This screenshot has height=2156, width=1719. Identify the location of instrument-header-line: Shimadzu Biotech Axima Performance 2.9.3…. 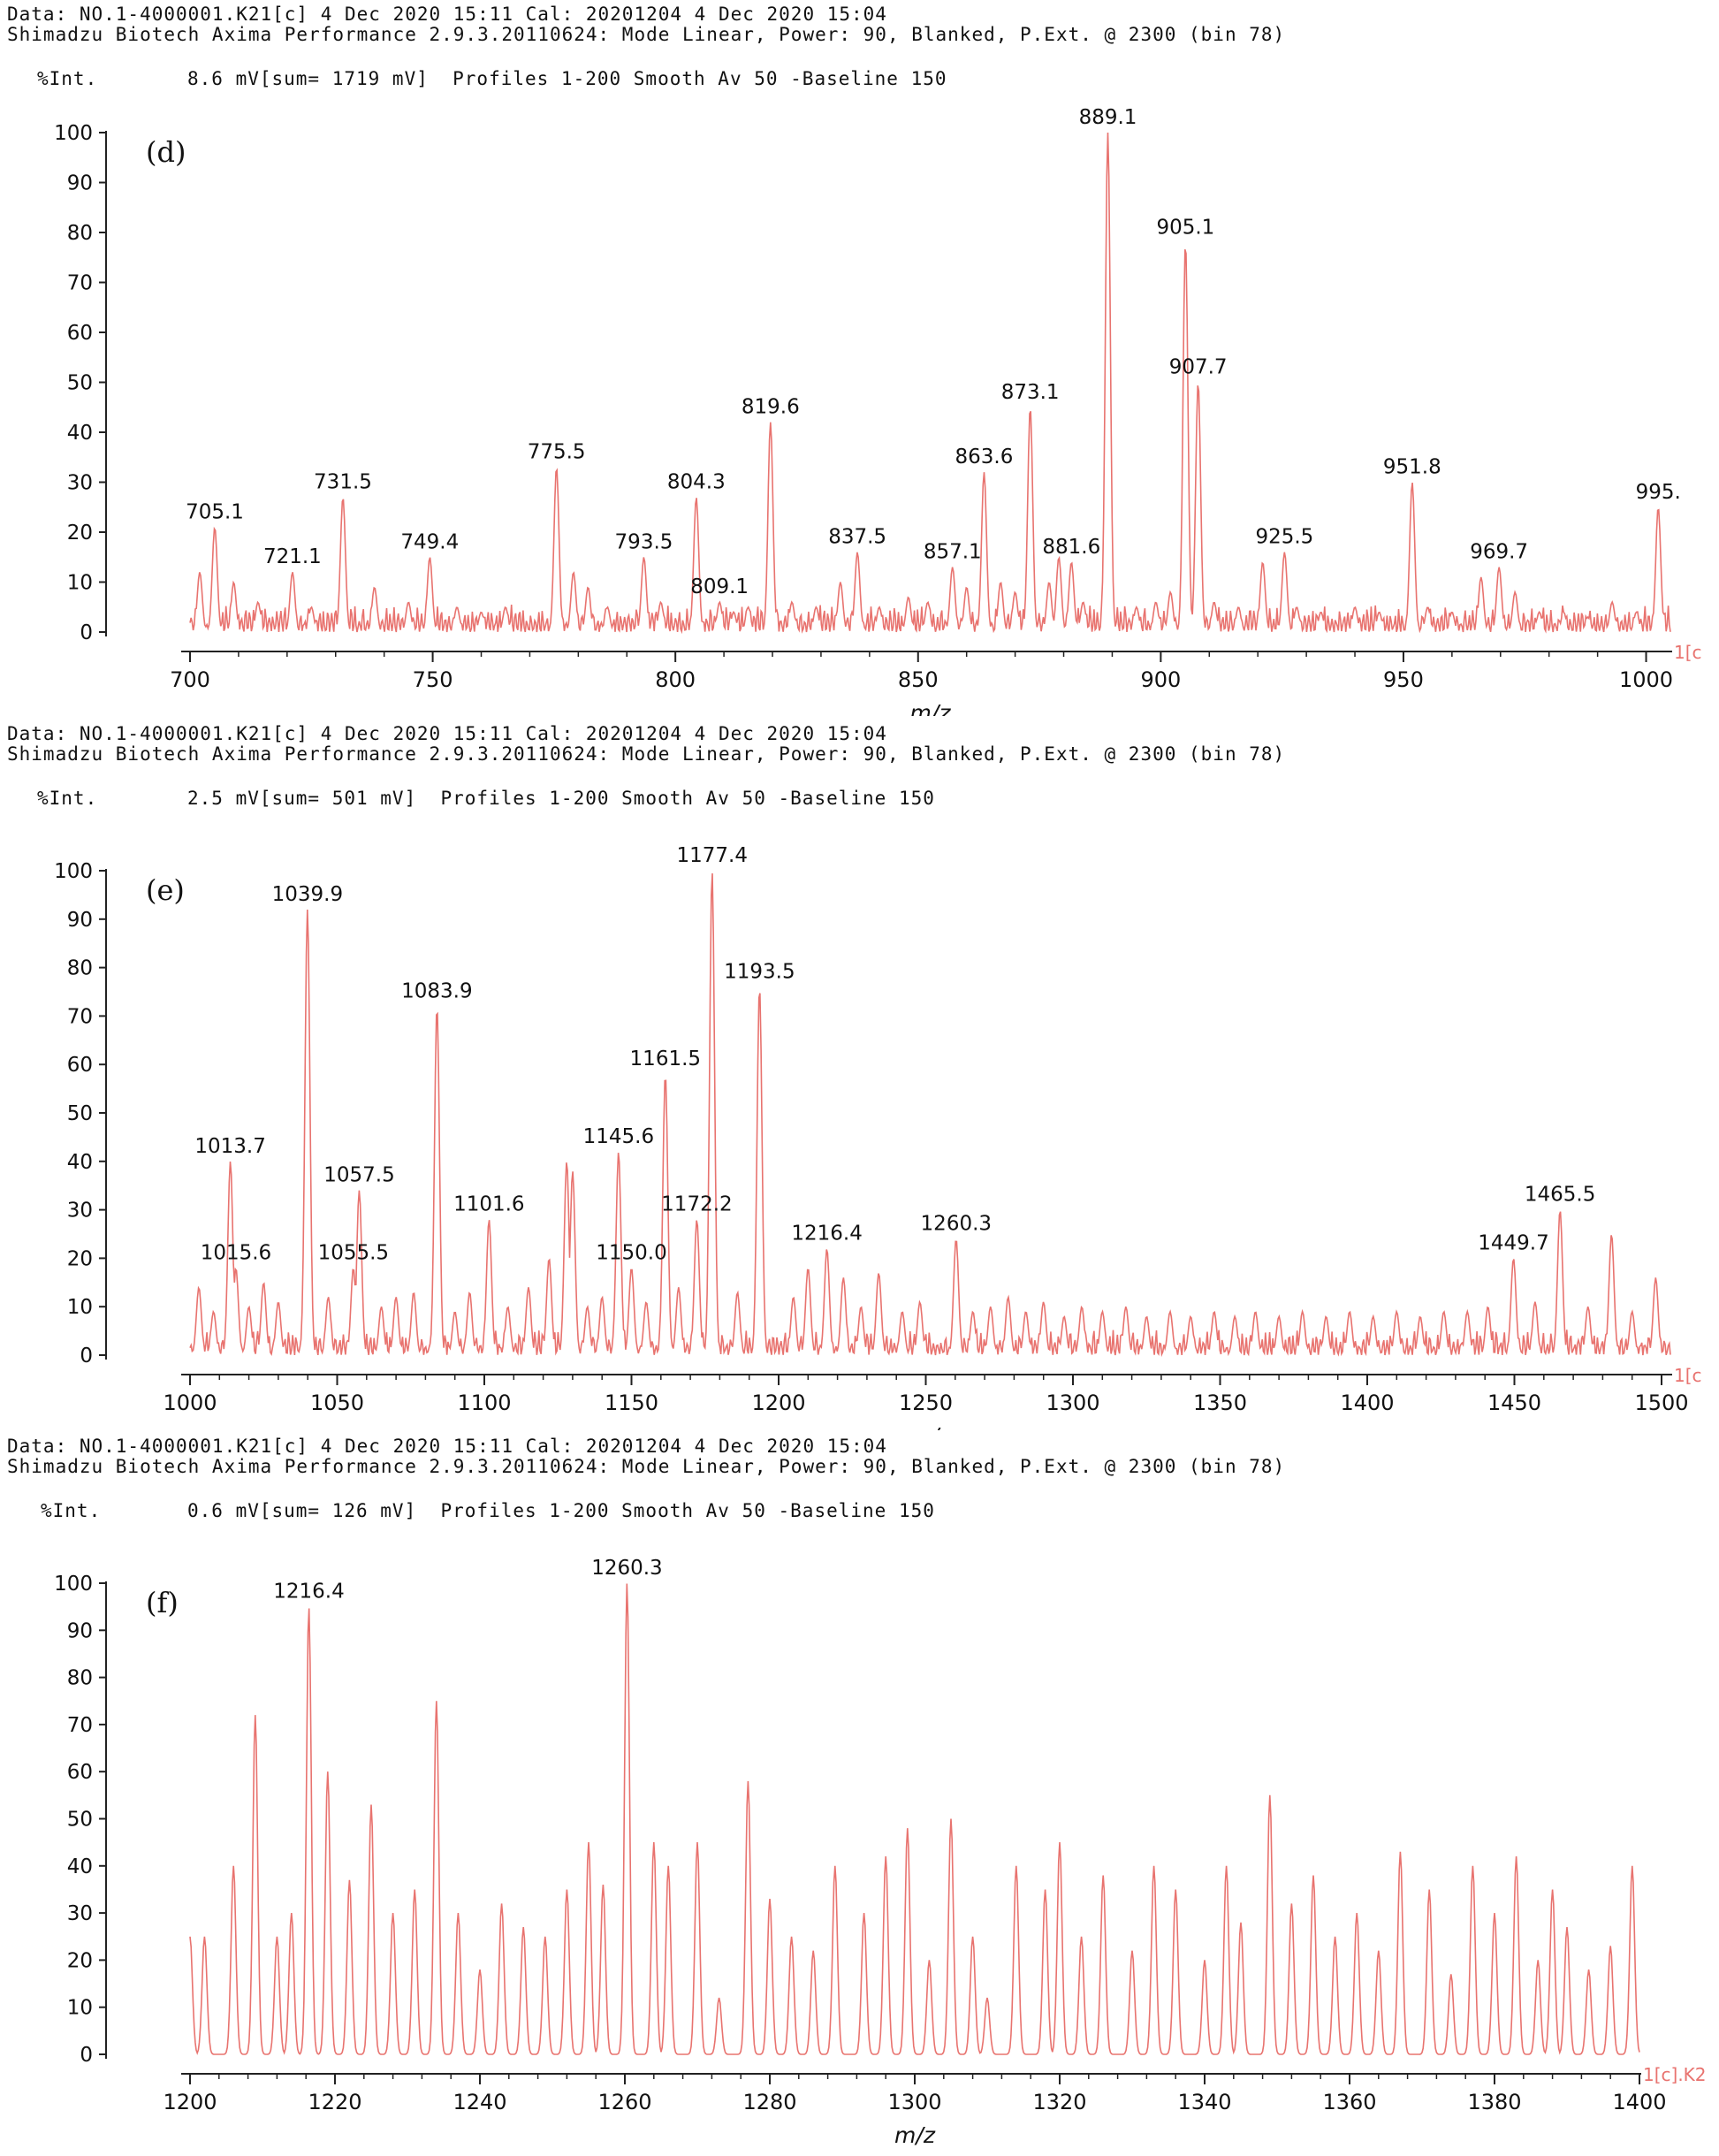
(647, 1466).